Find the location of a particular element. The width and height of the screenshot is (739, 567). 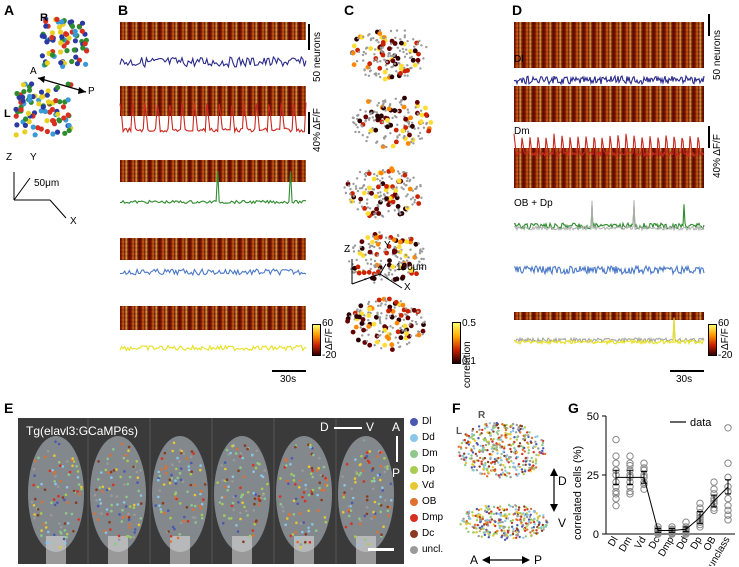

panel-e-legend: Dl Dd Dm Dp Vd OB Dmp Dc uncl. is located at coordinates (431, 491).